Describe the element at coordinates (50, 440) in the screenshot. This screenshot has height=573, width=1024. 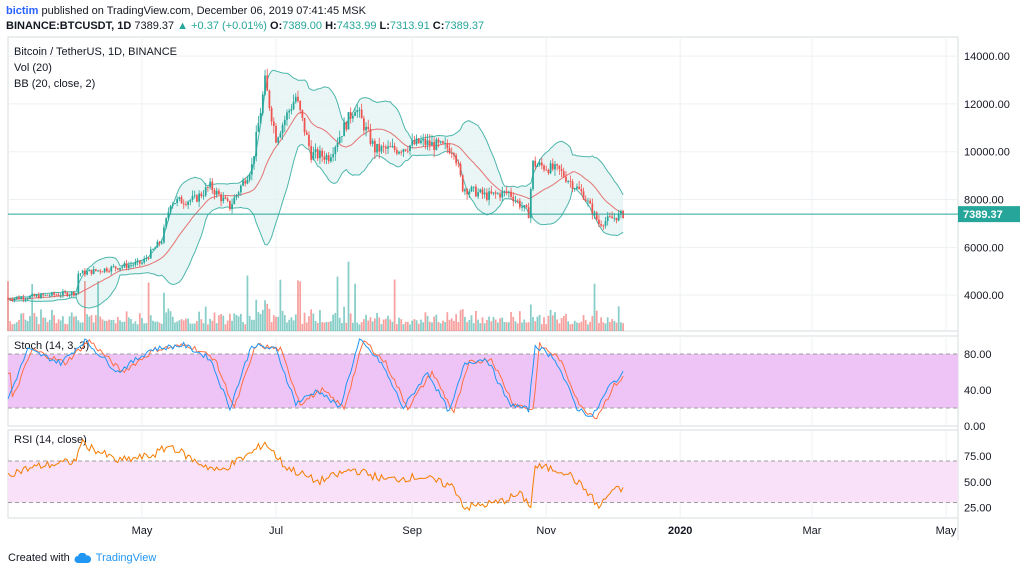
I see `rsi-title: RSI (14, close)` at that location.